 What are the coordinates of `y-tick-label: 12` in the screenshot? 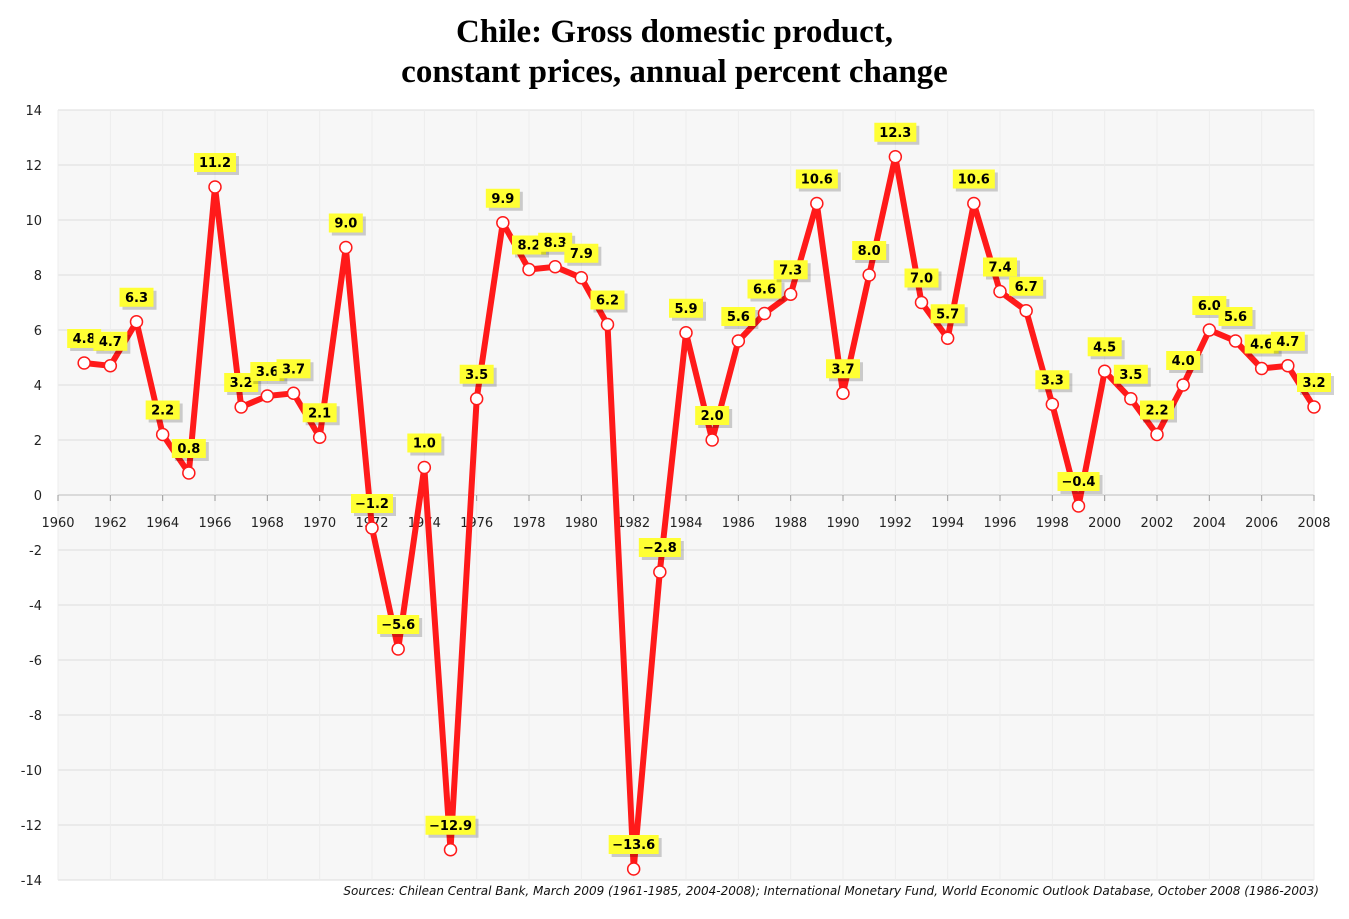 It's located at (33, 166).